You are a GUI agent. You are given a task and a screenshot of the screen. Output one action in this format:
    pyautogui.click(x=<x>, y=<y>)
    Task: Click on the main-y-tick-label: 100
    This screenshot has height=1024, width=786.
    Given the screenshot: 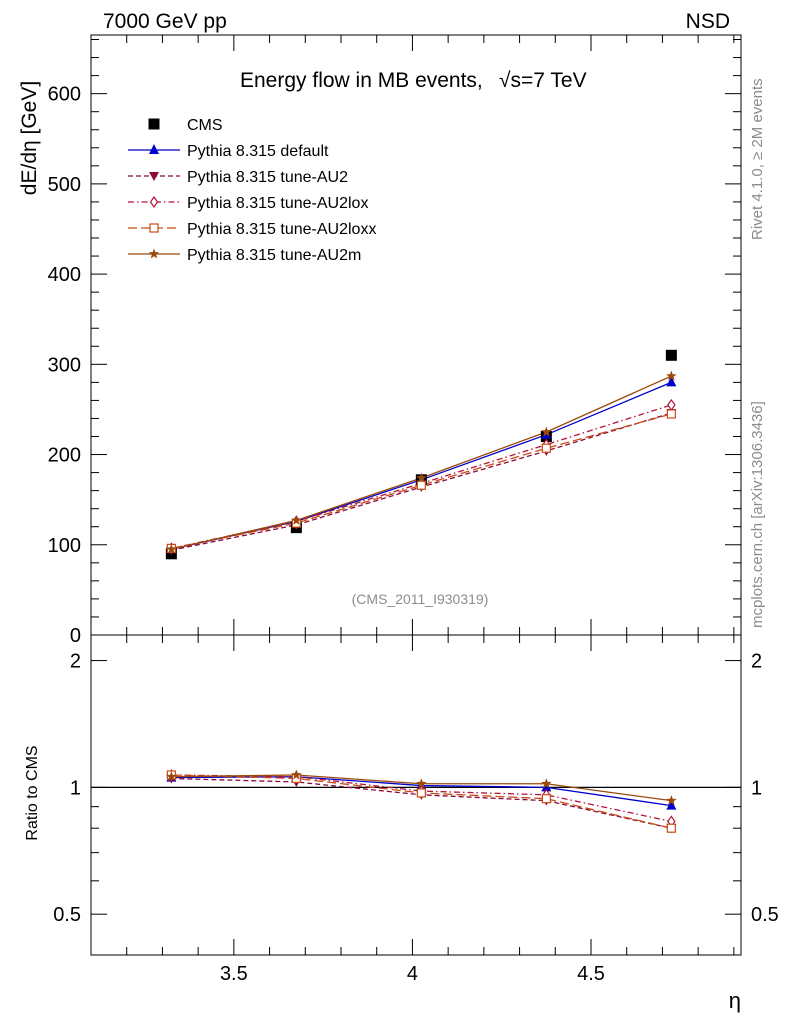 What is the action you would take?
    pyautogui.click(x=64, y=546)
    